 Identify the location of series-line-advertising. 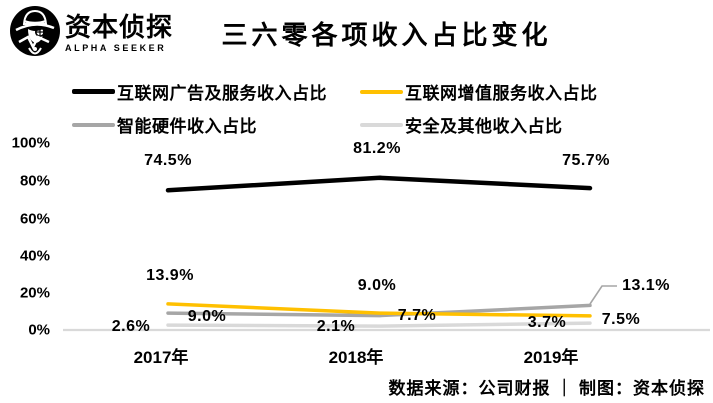
(379, 184).